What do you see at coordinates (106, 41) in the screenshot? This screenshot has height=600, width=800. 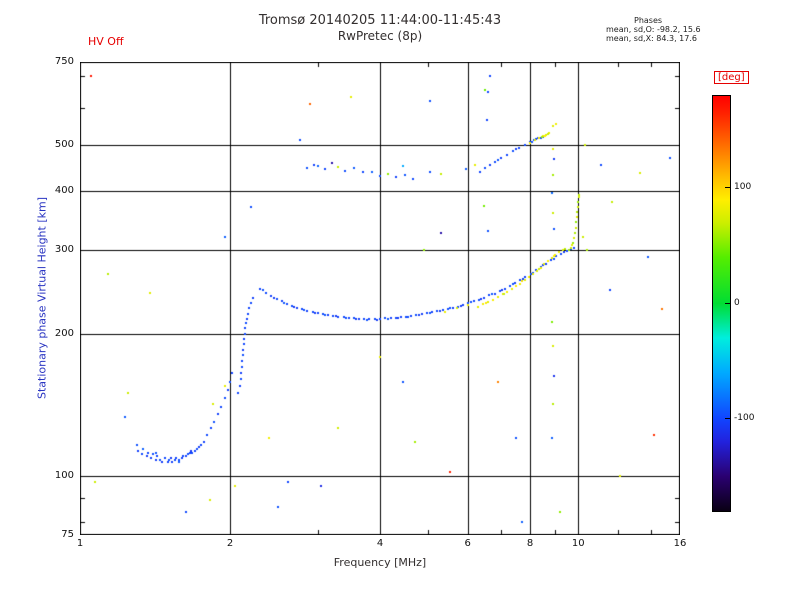 I see `hv-status-label: HV Off` at bounding box center [106, 41].